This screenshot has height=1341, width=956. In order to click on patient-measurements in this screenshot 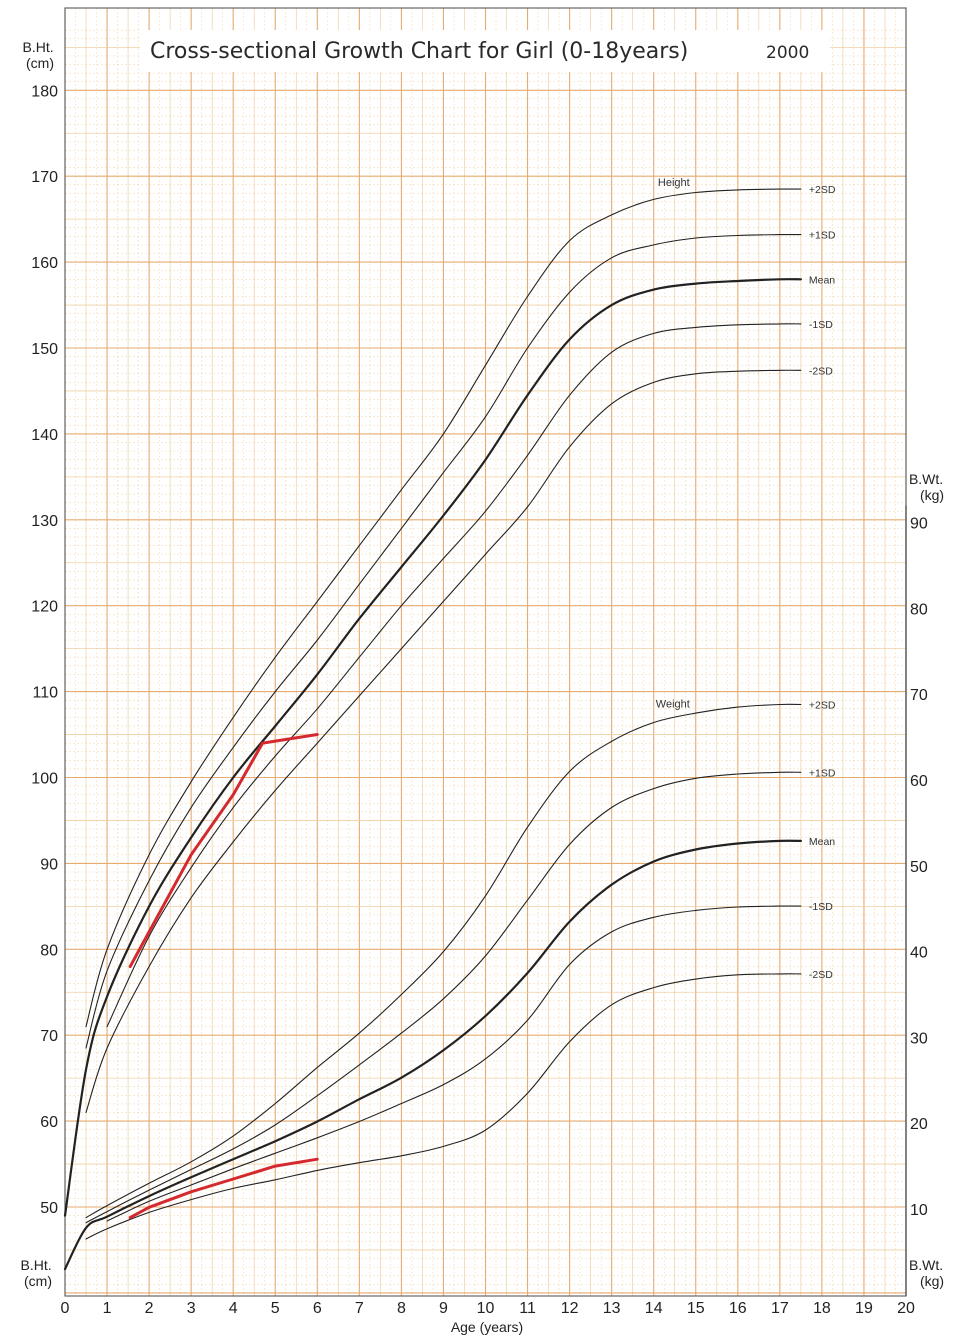, I will do `click(223, 976)`.